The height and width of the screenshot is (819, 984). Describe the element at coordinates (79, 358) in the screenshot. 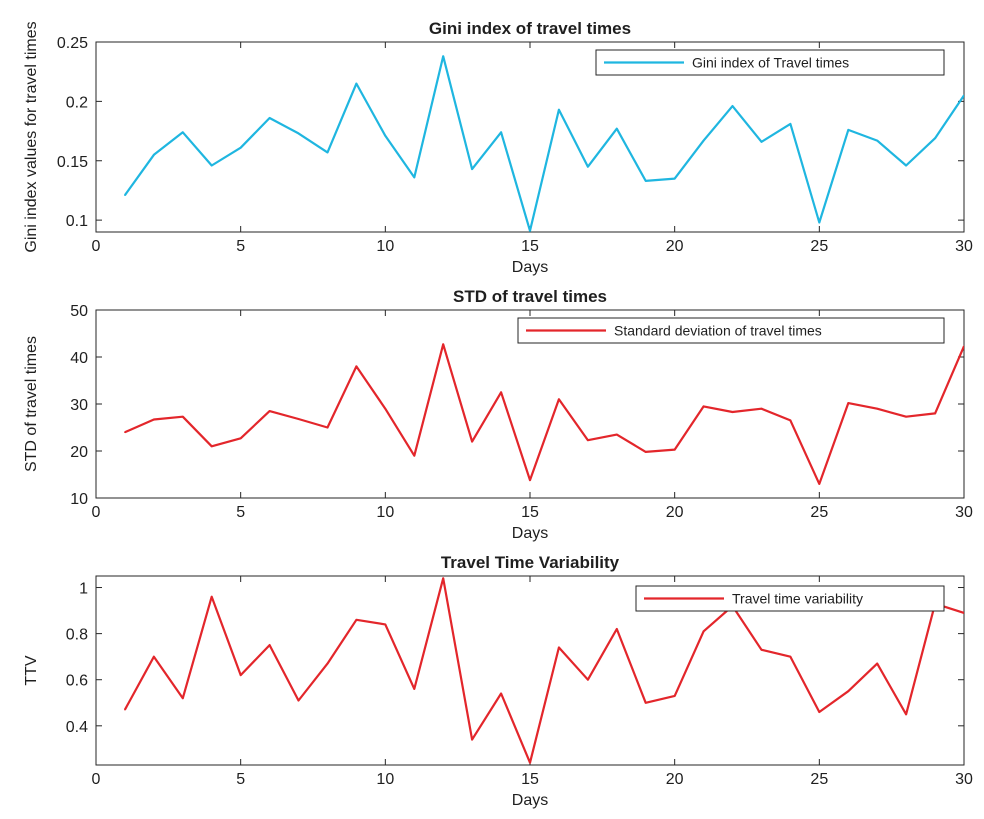

I see `y-tick-label: 40` at that location.